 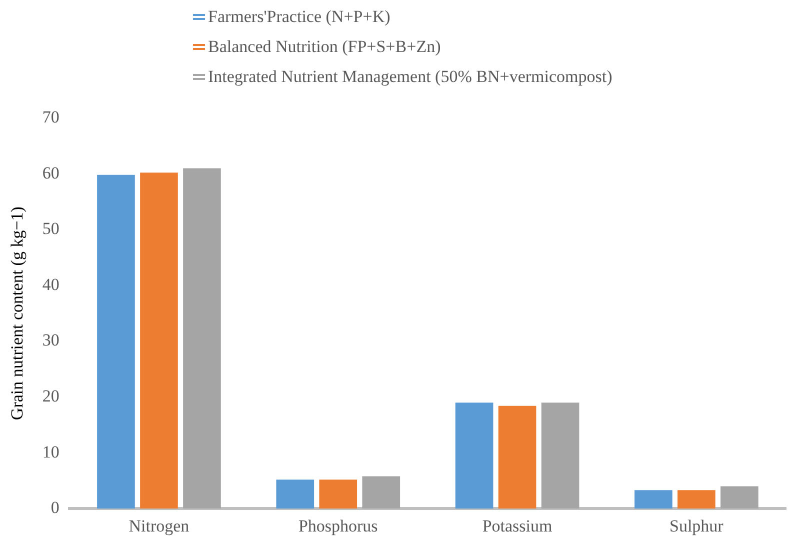 What do you see at coordinates (517, 526) in the screenshot?
I see `x-tick-label: Potassium` at bounding box center [517, 526].